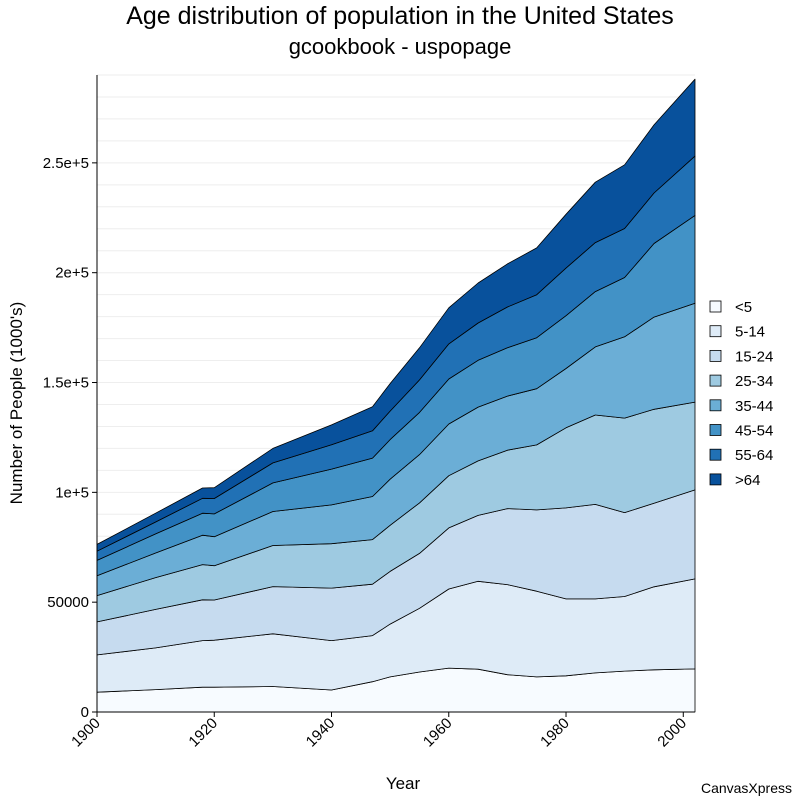  I want to click on legend-label: 45-54, so click(754, 431).